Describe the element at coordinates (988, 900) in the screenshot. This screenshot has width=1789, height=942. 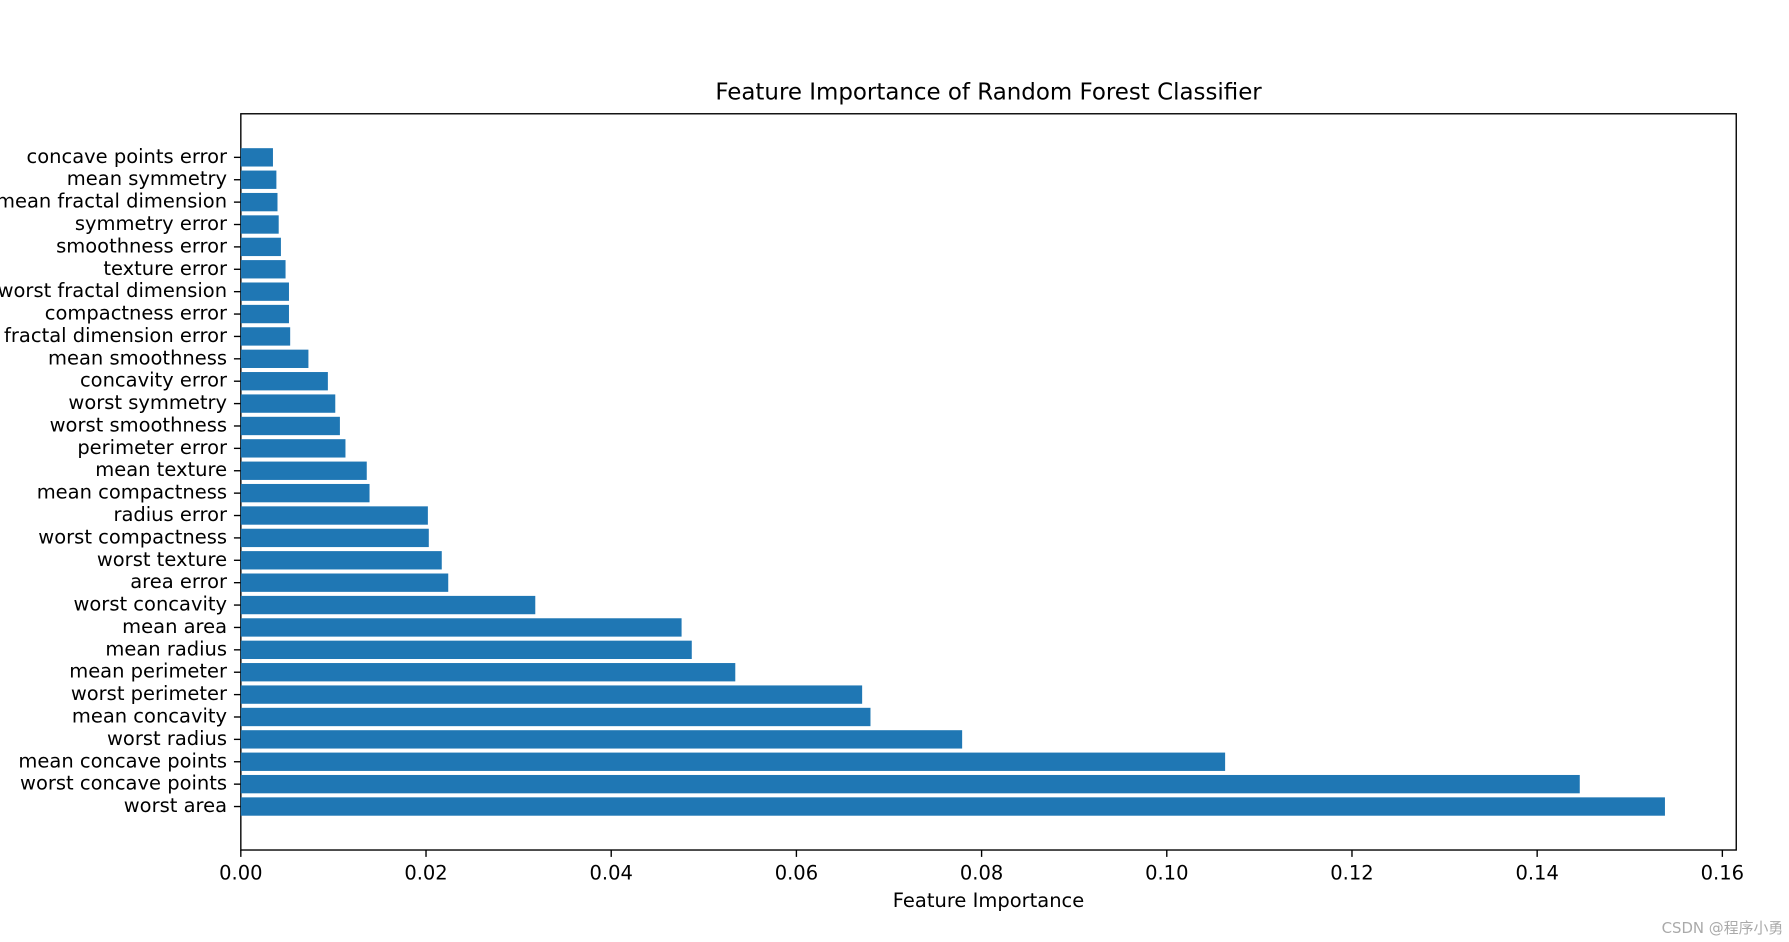
I see `x-axis-label: Feature Importance` at that location.